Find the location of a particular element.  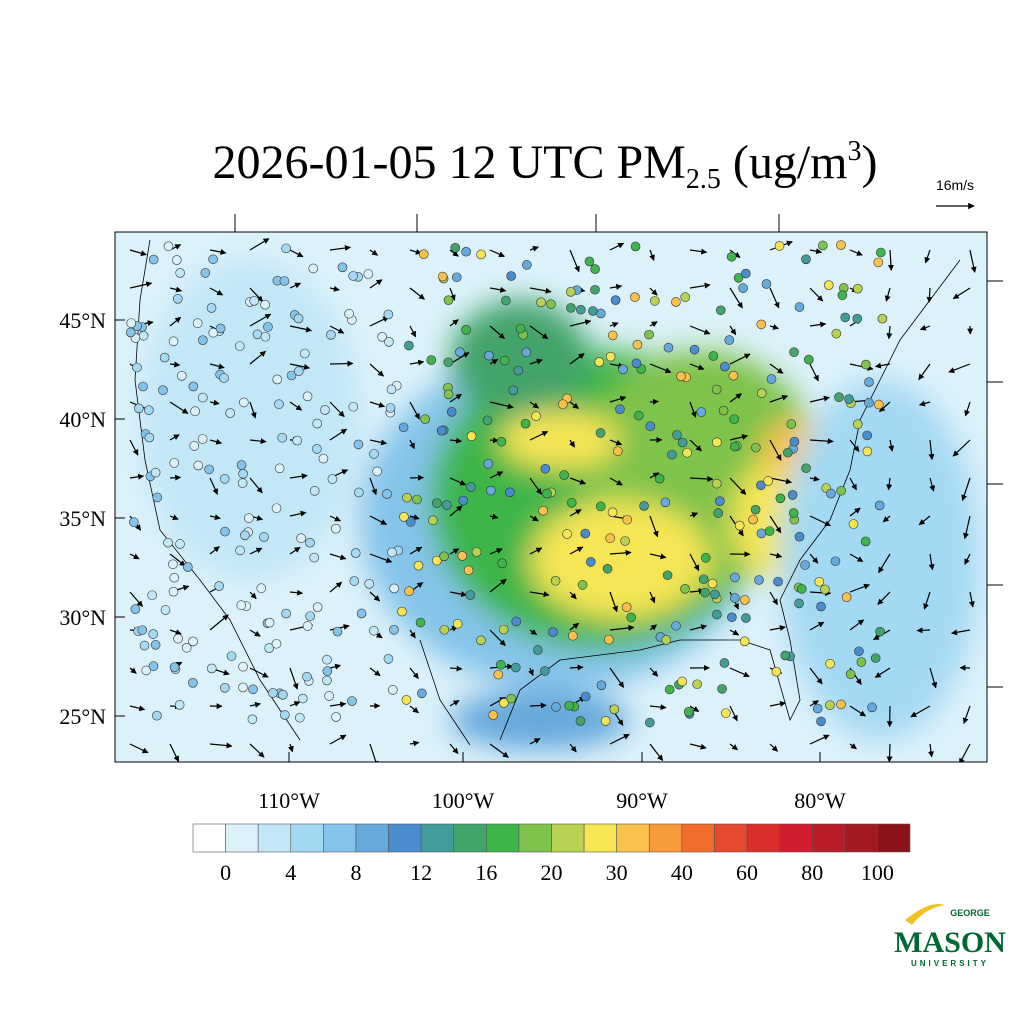

title-superscript: 3 is located at coordinates (855, 151).